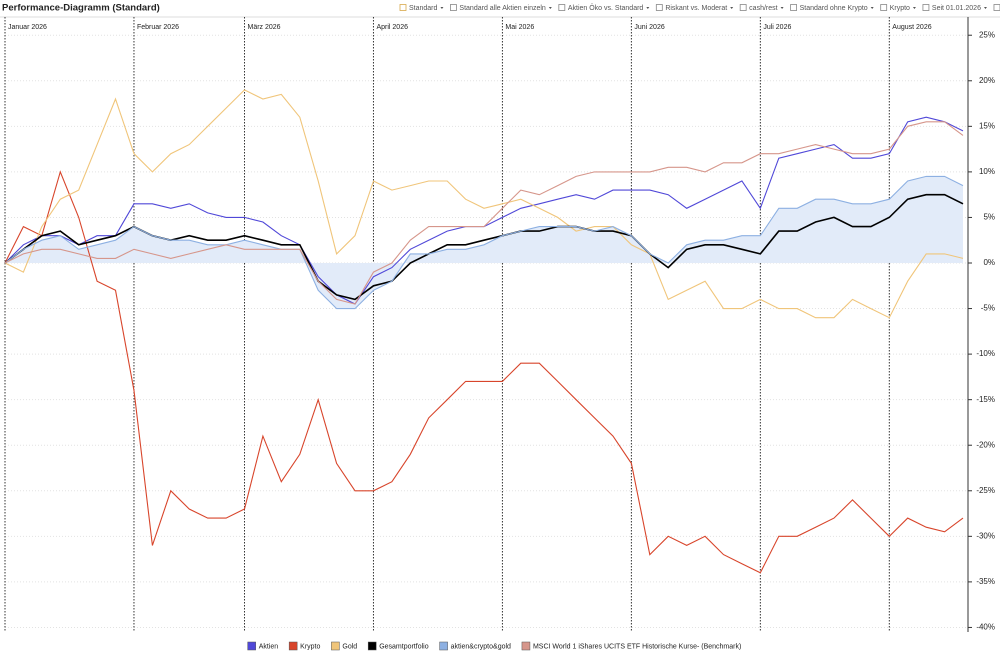  What do you see at coordinates (985, 490) in the screenshot?
I see `y-tick-label: -25%` at bounding box center [985, 490].